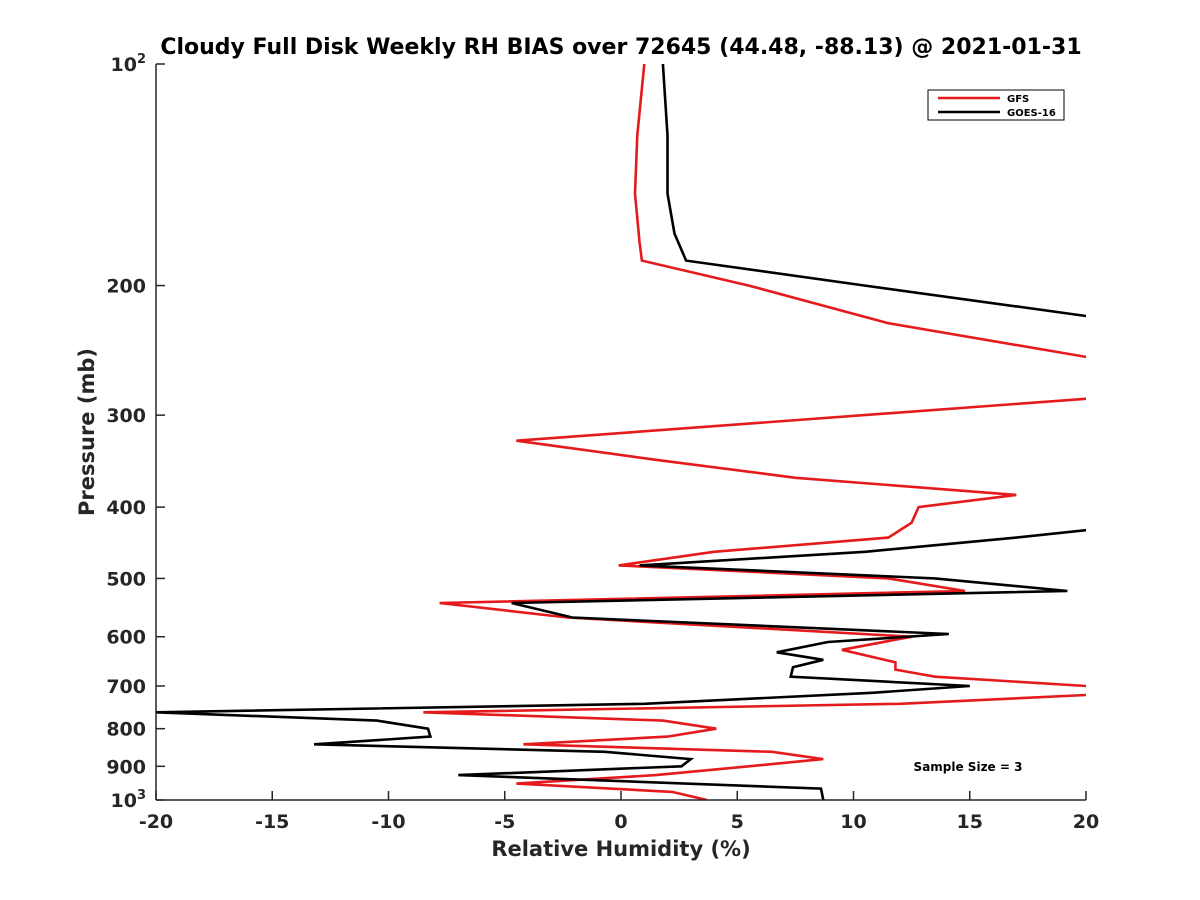  I want to click on legend-label-goes-16: GOES-16, so click(1031, 113).